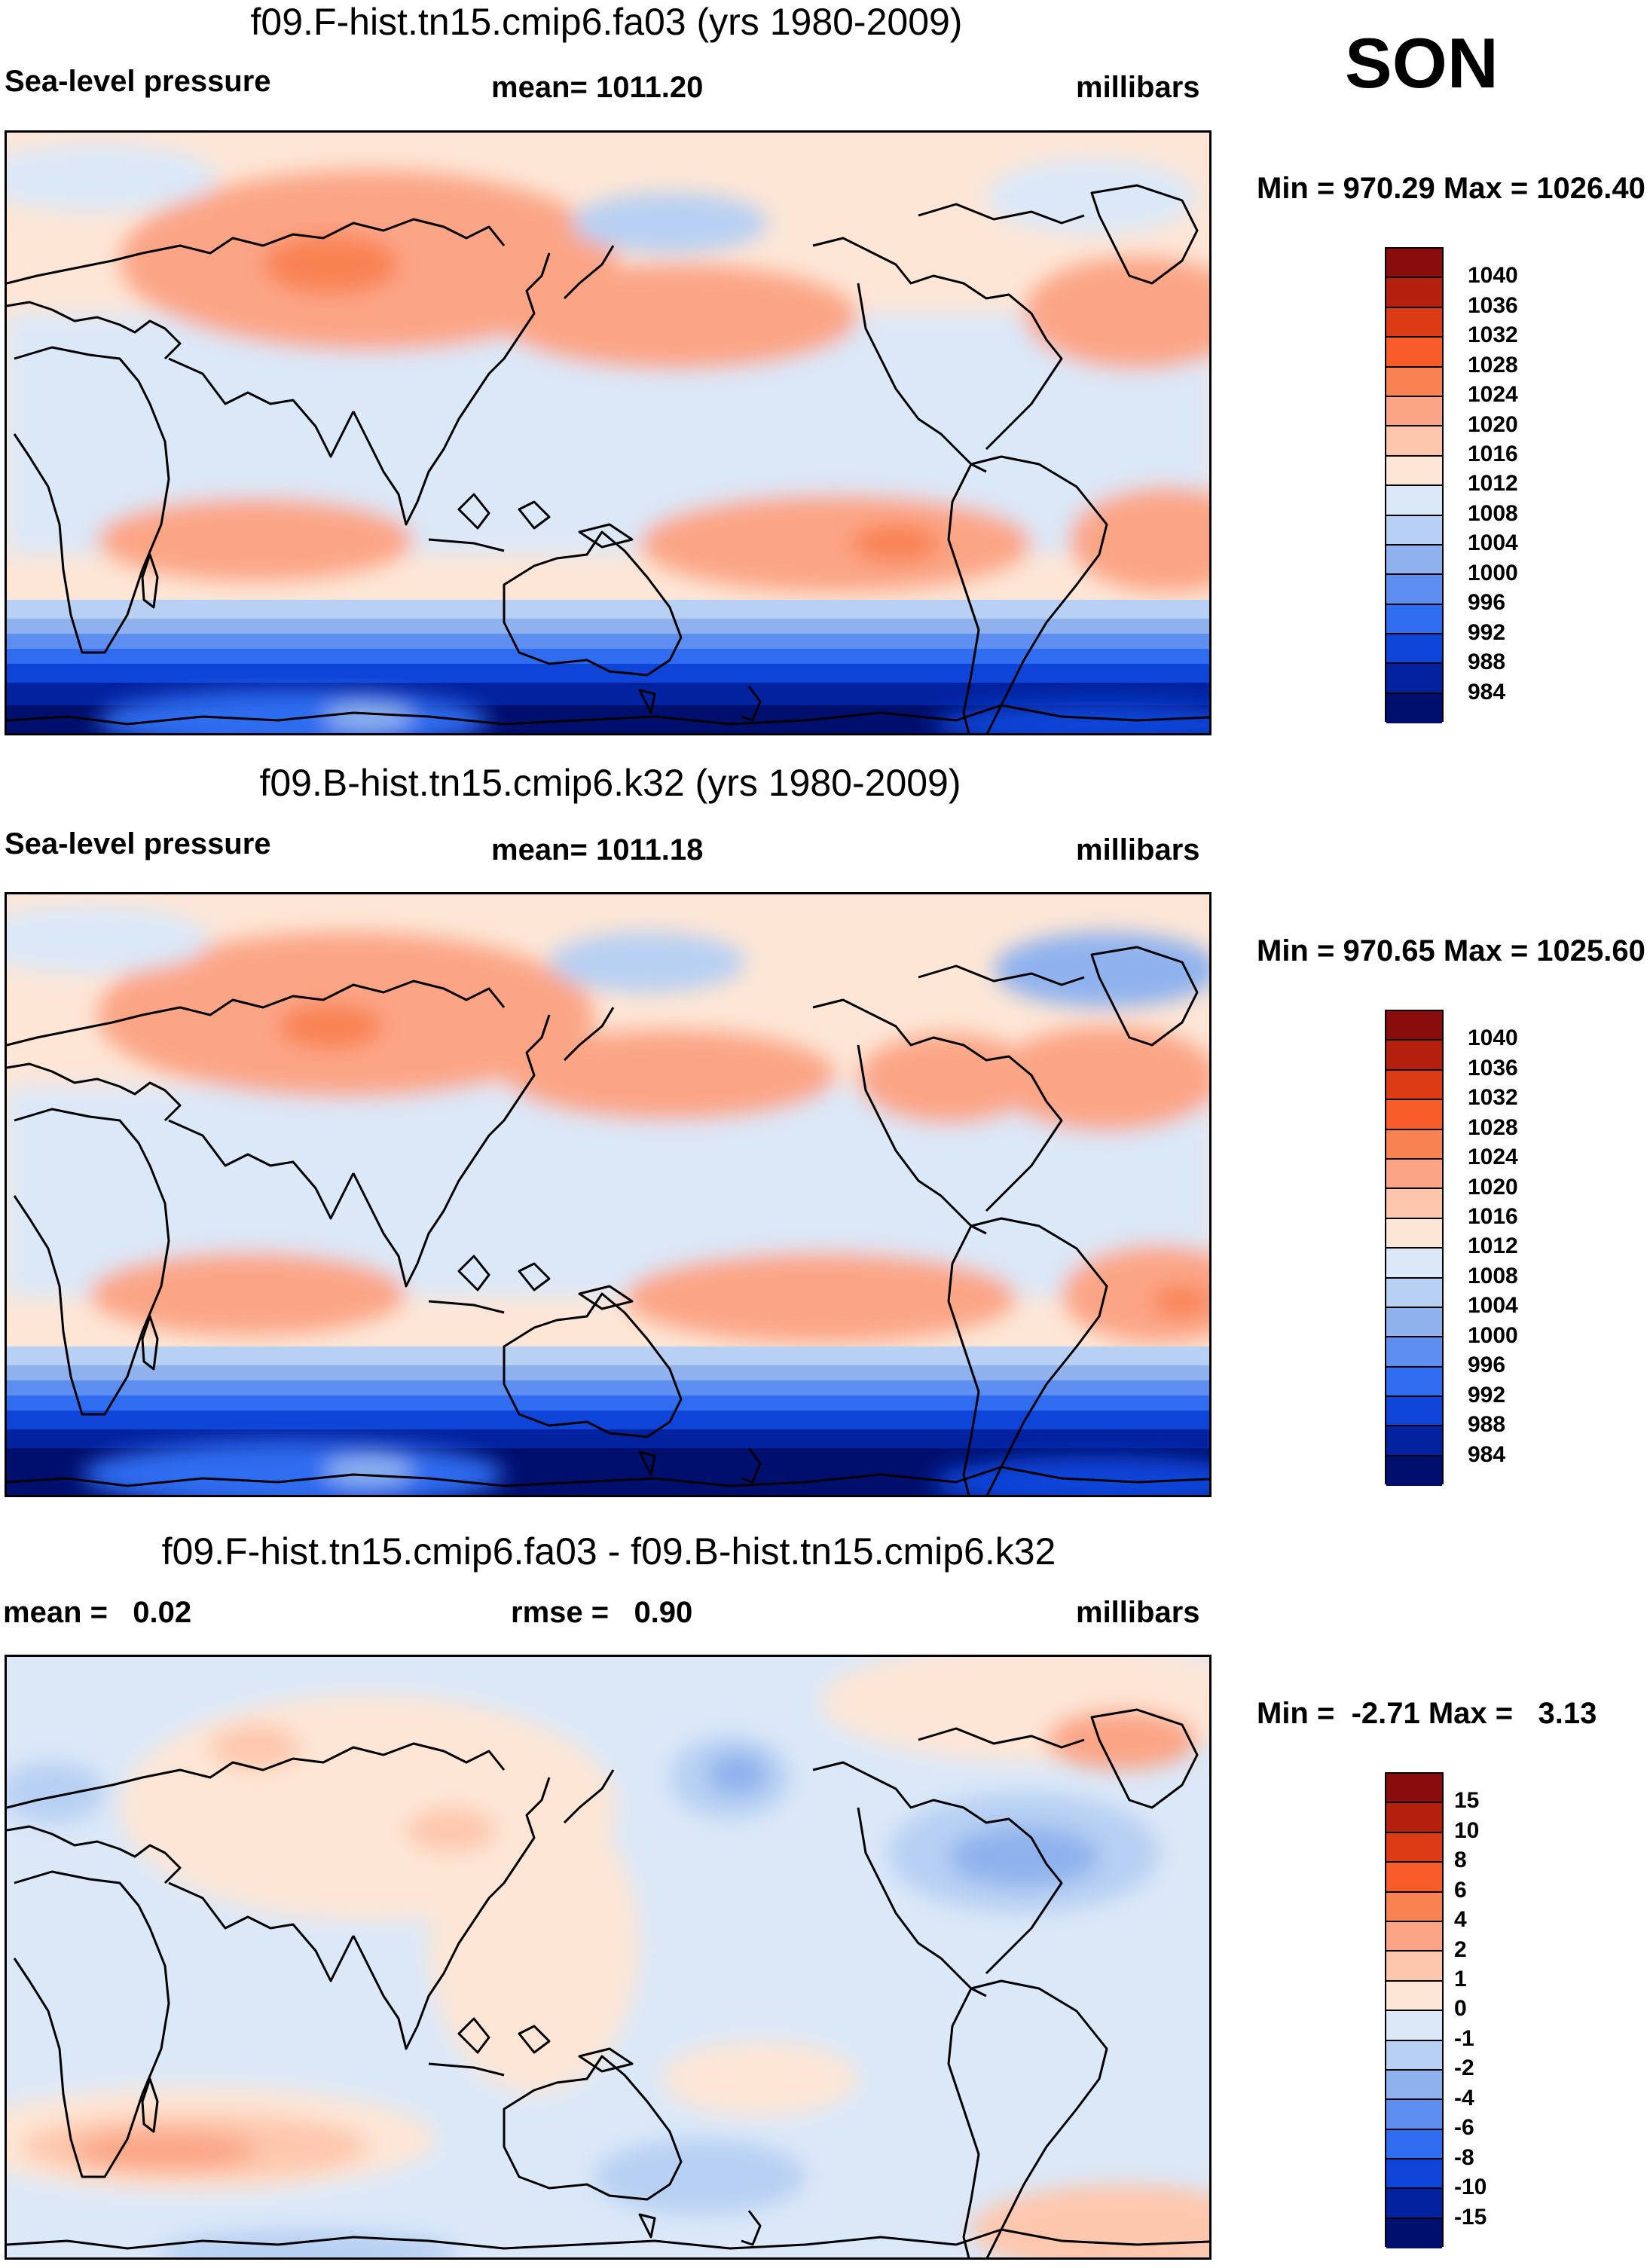 The image size is (1650, 2268). I want to click on panel2-colorbar-label: 1016, so click(1493, 1216).